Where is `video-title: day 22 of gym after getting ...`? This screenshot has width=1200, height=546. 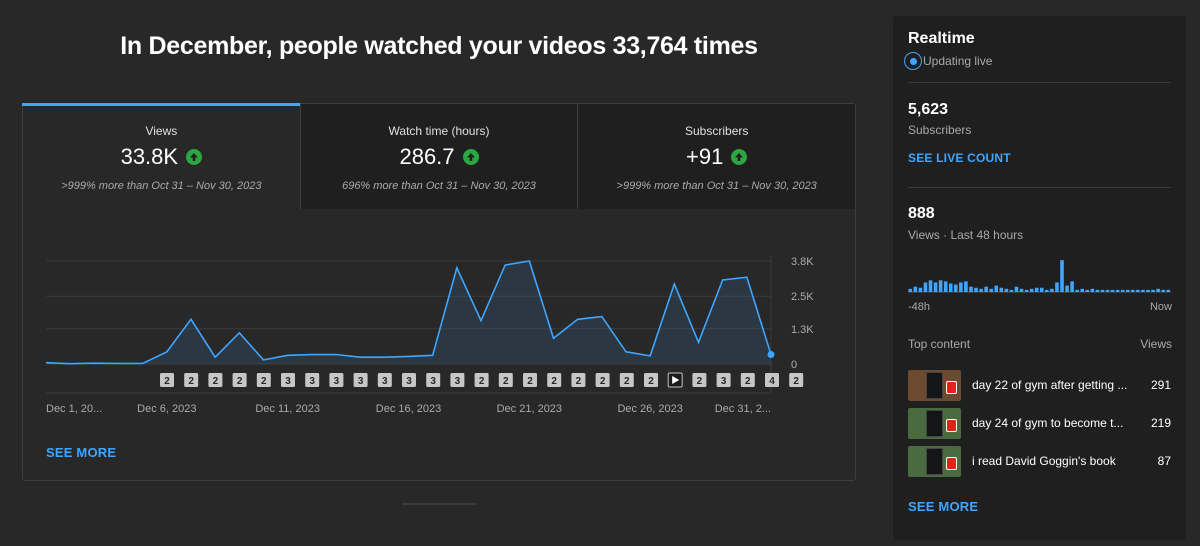
video-title: day 22 of gym after getting ... is located at coordinates (1050, 385).